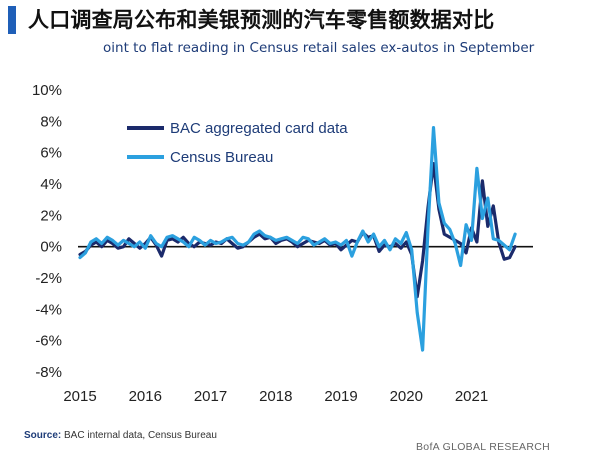  Describe the element at coordinates (340, 396) in the screenshot. I see `x-tick-label: 2019` at that location.